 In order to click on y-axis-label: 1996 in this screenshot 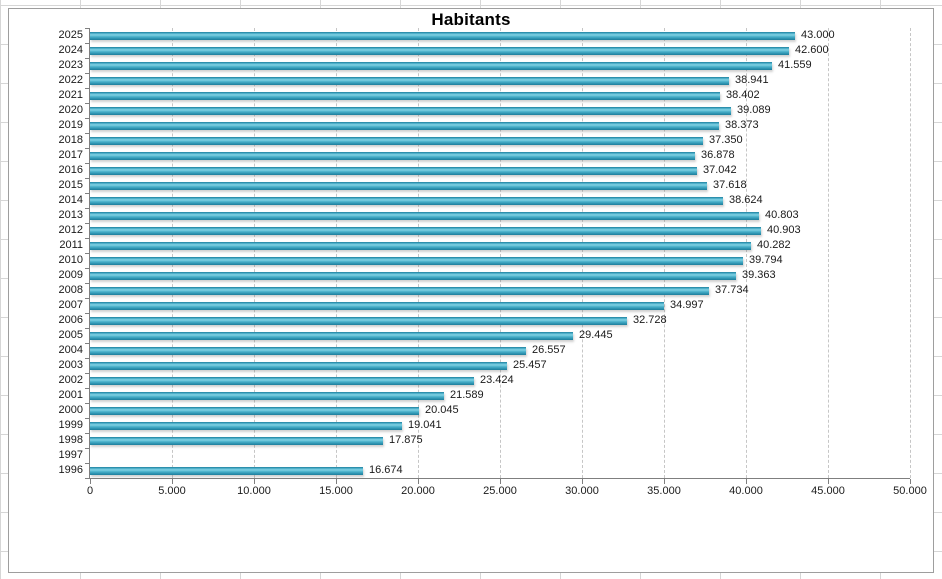, I will do `click(70, 470)`.